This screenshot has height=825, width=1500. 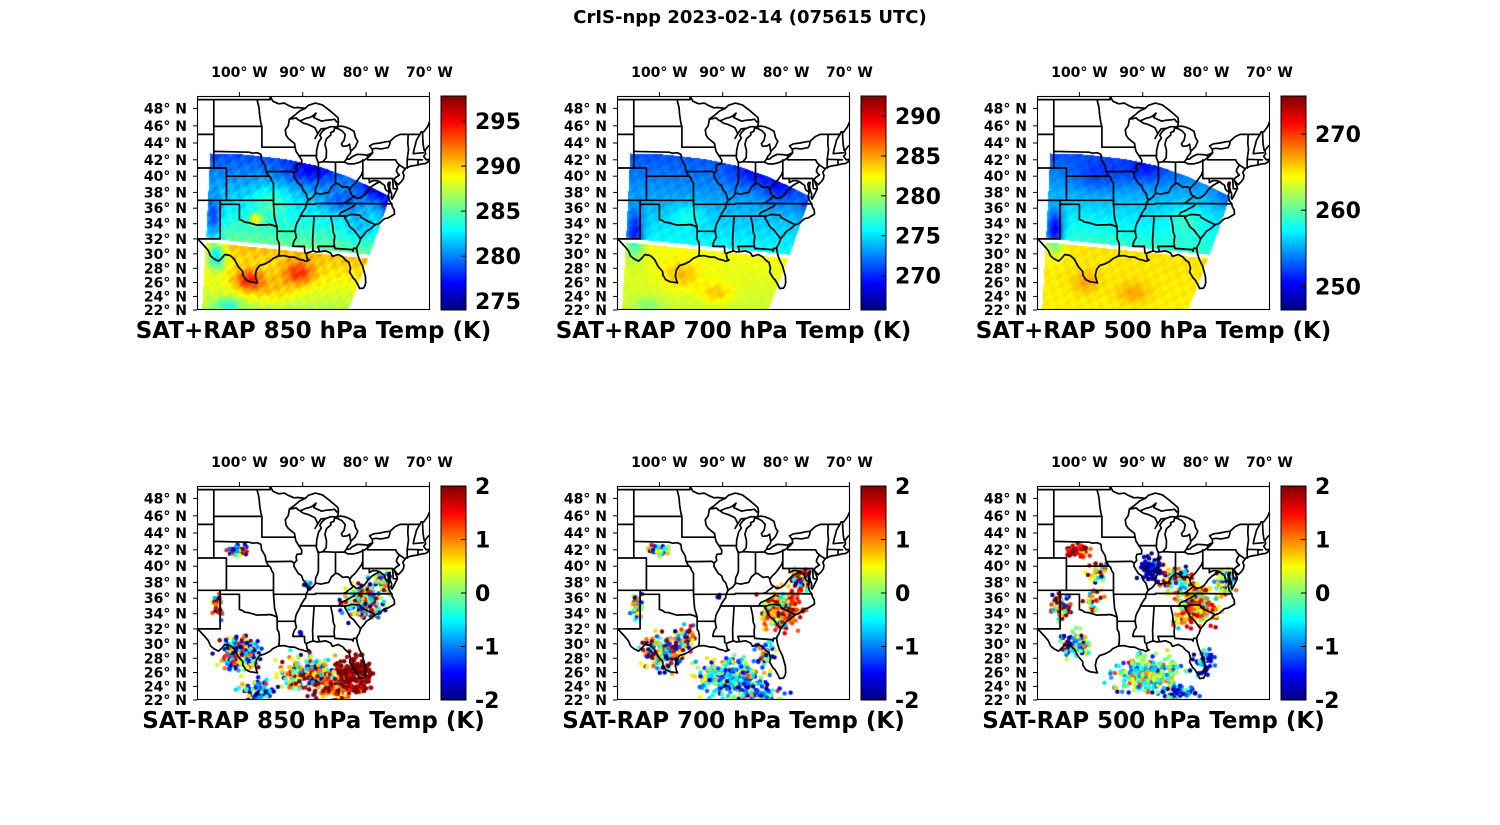 I want to click on panel-title-sat_plus_rap_850: SAT+RAP 850 hPa Temp (K), so click(x=314, y=331).